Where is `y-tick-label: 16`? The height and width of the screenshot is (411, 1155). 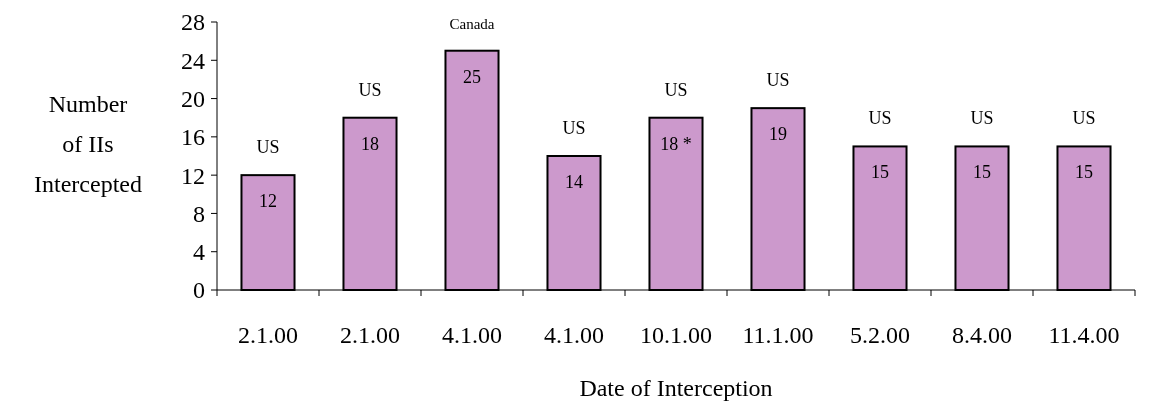
y-tick-label: 16 is located at coordinates (193, 137).